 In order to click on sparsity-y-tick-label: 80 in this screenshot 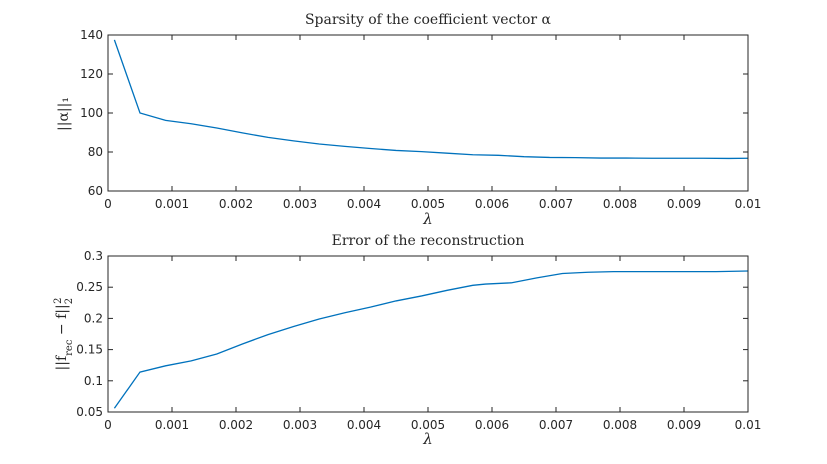, I will do `click(95, 152)`.